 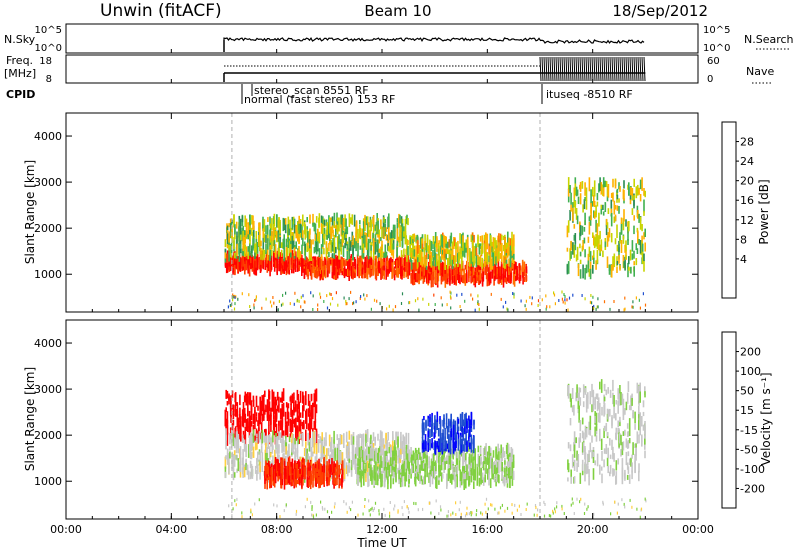 What do you see at coordinates (434, 69) in the screenshot?
I see `freq-trace` at bounding box center [434, 69].